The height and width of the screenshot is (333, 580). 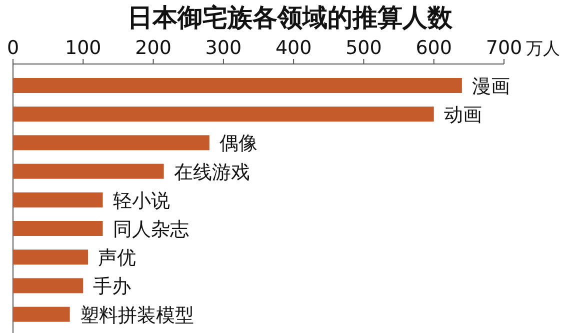 What do you see at coordinates (364, 48) in the screenshot?
I see `x-tick-label: 500` at bounding box center [364, 48].